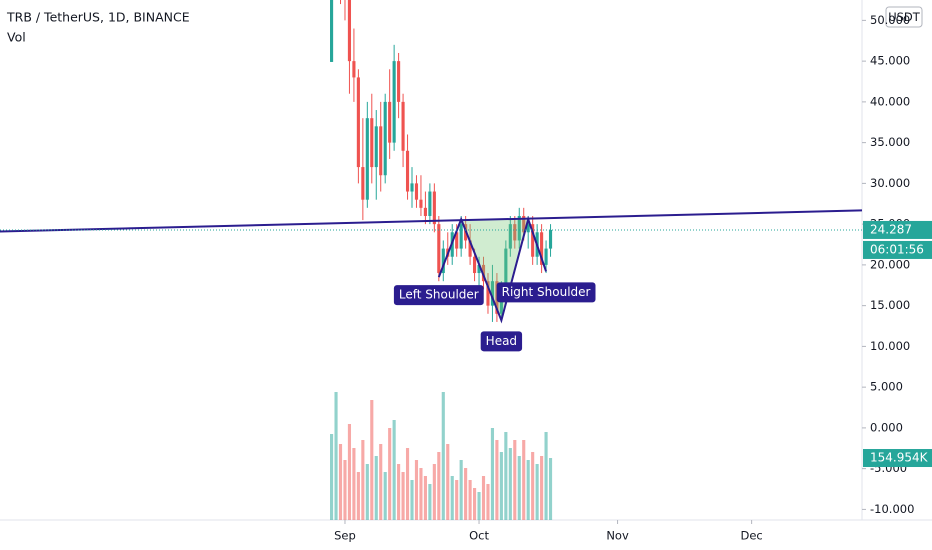 The width and height of the screenshot is (932, 550). I want to click on currency-label: USDT, so click(904, 17).